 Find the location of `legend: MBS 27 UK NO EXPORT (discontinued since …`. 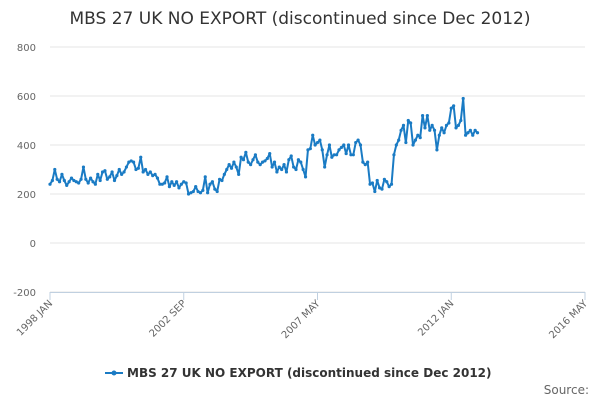

legend: MBS 27 UK NO EXPORT (discontinued since … is located at coordinates (298, 373).